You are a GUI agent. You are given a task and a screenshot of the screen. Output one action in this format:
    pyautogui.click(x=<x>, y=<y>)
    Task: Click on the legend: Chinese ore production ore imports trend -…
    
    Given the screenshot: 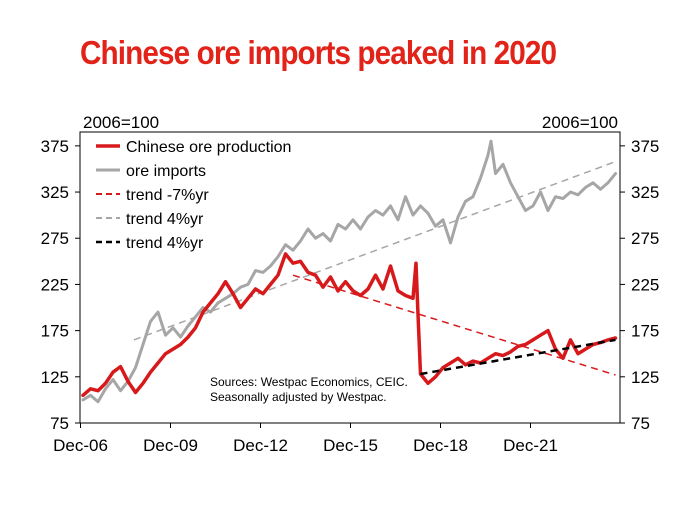 What is the action you would take?
    pyautogui.click(x=193, y=195)
    